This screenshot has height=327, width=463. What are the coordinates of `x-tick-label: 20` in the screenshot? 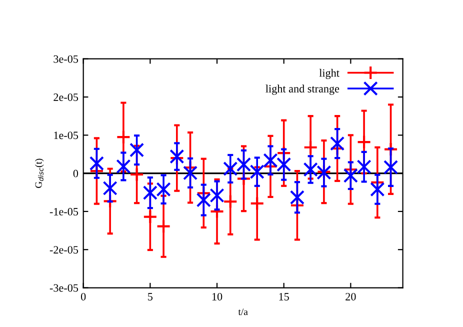 It's located at (351, 296).